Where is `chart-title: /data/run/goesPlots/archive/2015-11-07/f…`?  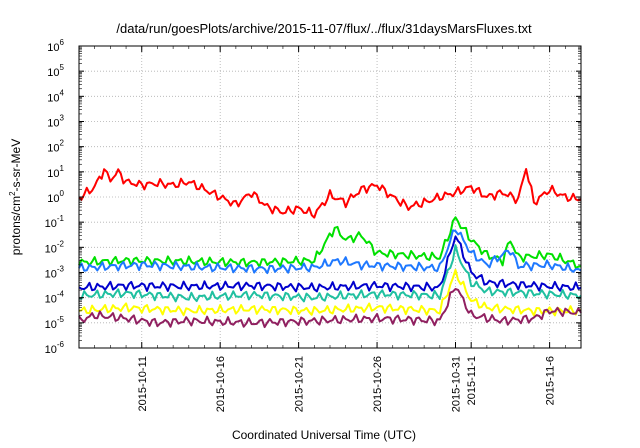
chart-title: /data/run/goesPlots/archive/2015-11-07/f… is located at coordinates (324, 28).